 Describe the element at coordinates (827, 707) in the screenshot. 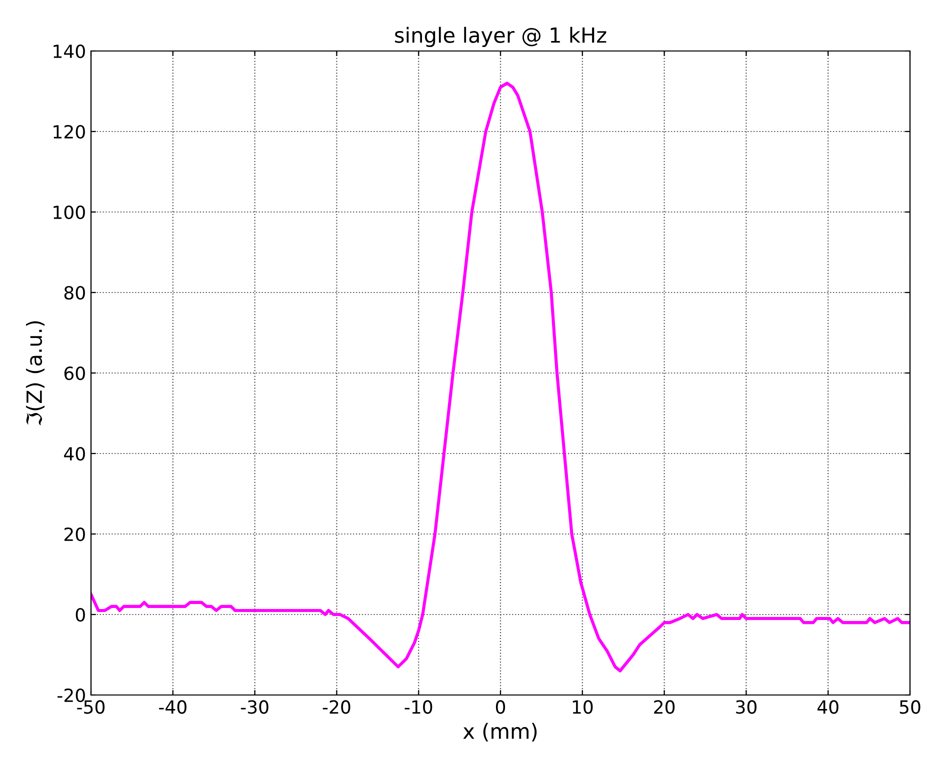

I see `x-tick-label: 40` at that location.